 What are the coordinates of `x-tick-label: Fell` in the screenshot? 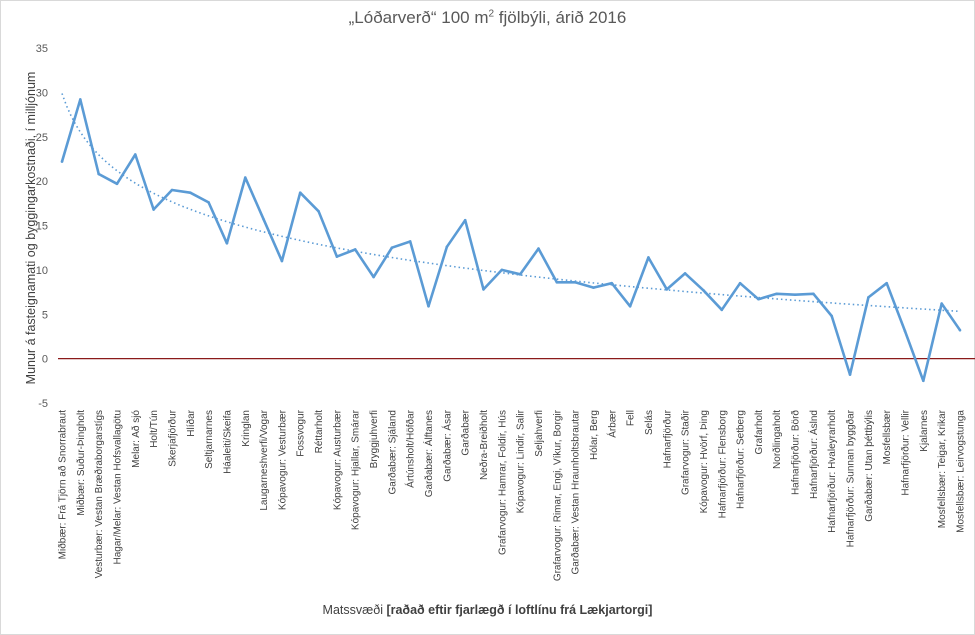 It's located at (631, 418).